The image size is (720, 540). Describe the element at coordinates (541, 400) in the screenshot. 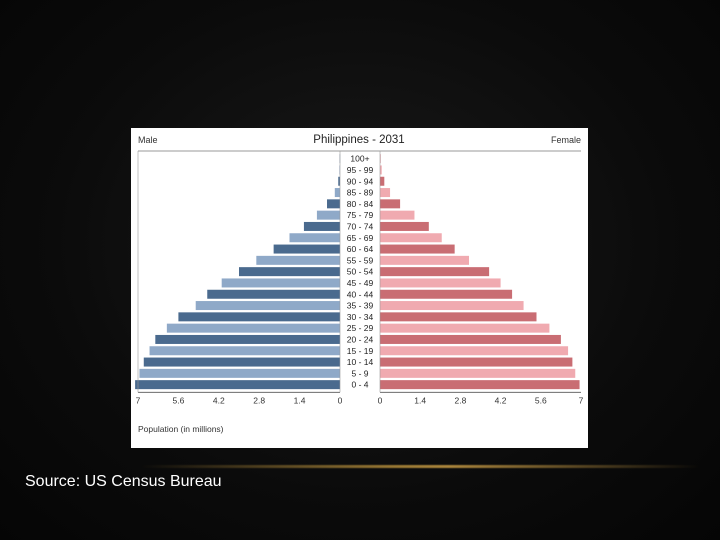

I see `x-tick-label-right: 5.6` at that location.